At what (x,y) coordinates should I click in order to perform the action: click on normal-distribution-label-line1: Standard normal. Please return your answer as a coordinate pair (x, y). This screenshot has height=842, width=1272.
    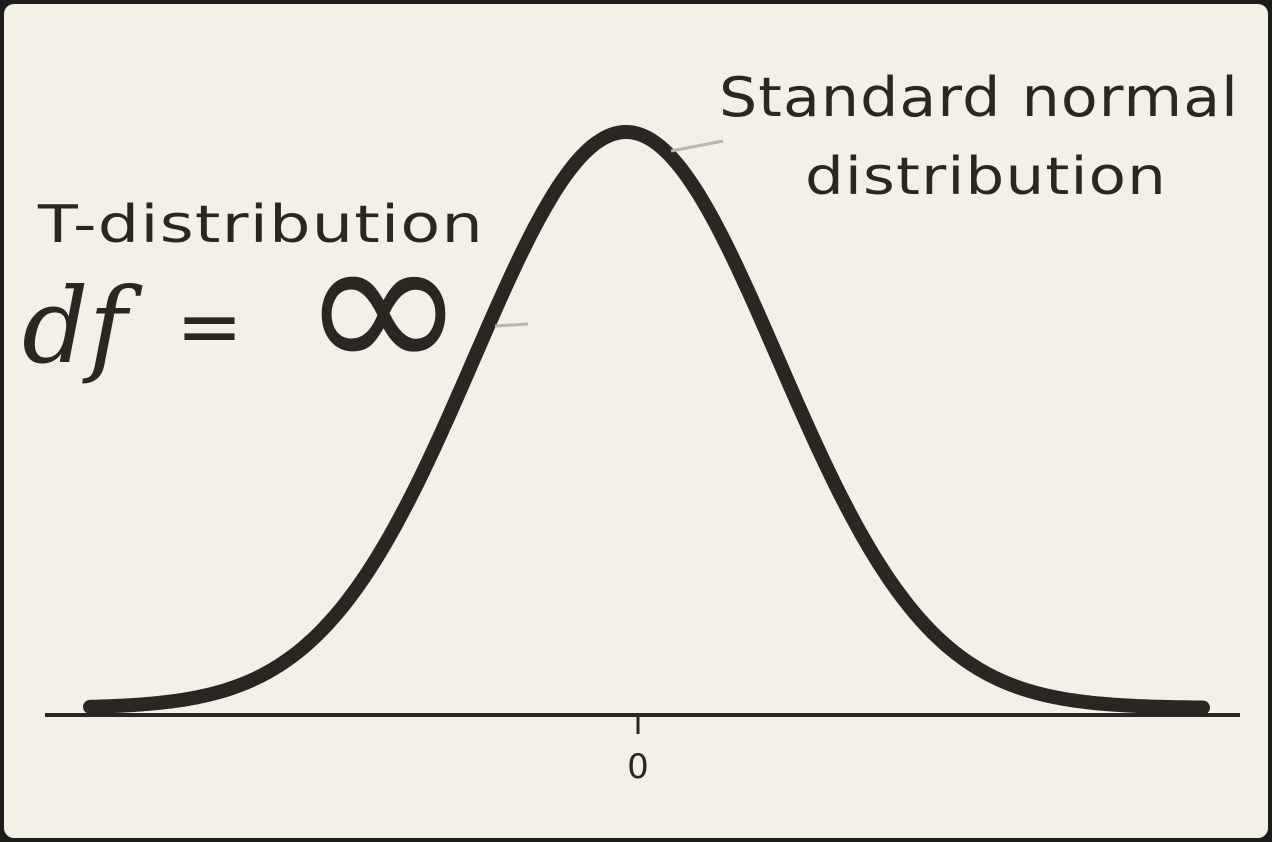
    Looking at the image, I should click on (979, 97).